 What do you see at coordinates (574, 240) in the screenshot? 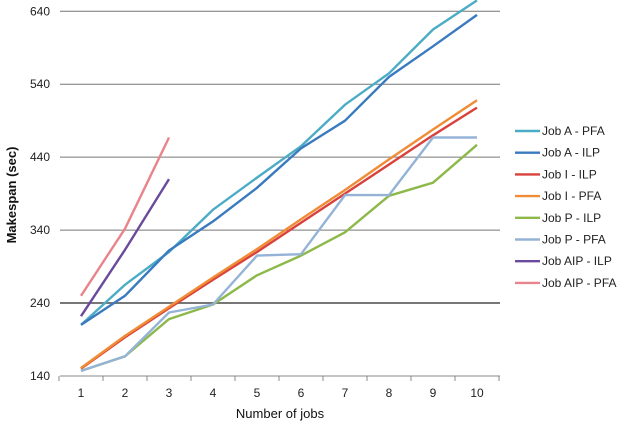
I see `legend-label-job-p-pfa: Job P - PFA` at bounding box center [574, 240].